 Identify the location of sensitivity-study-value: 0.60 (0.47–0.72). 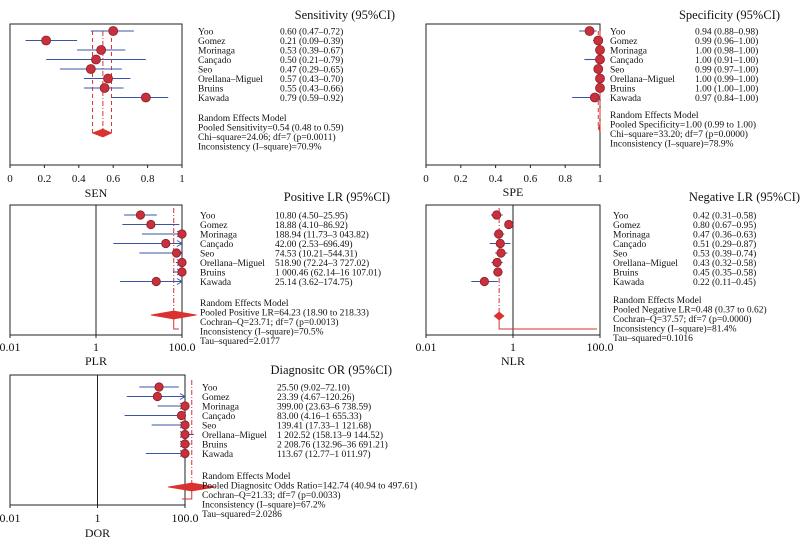
(311, 32).